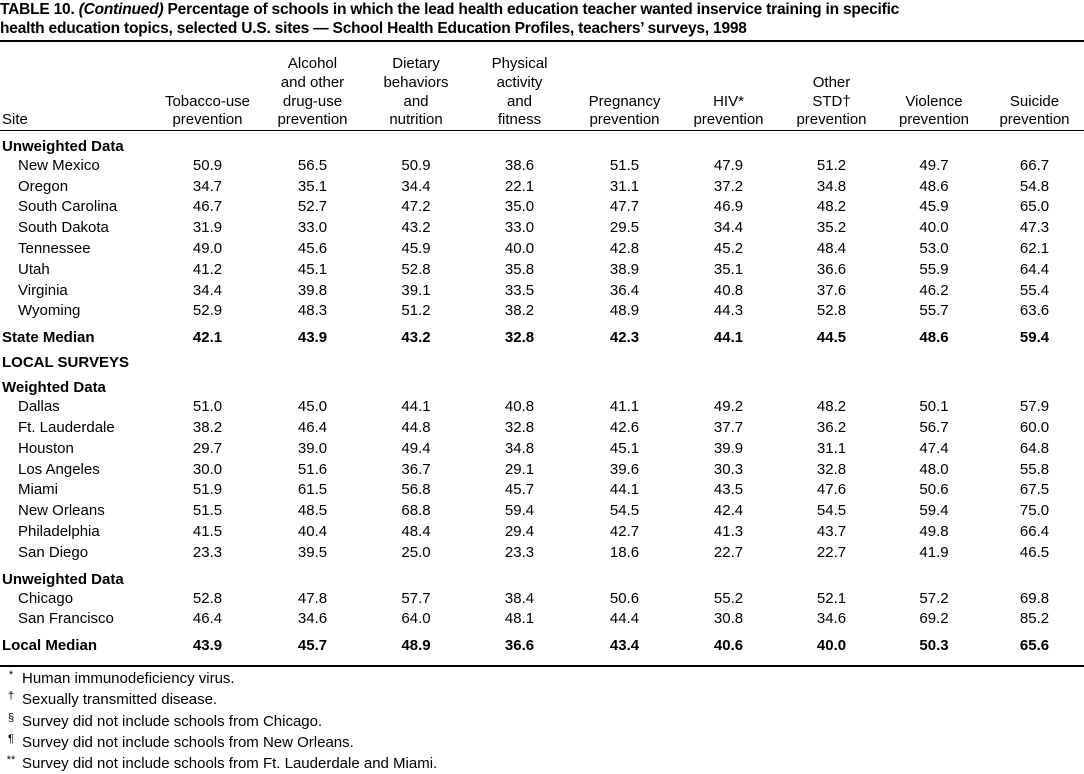  Describe the element at coordinates (312, 511) in the screenshot. I see `cell-value: 48.5` at that location.